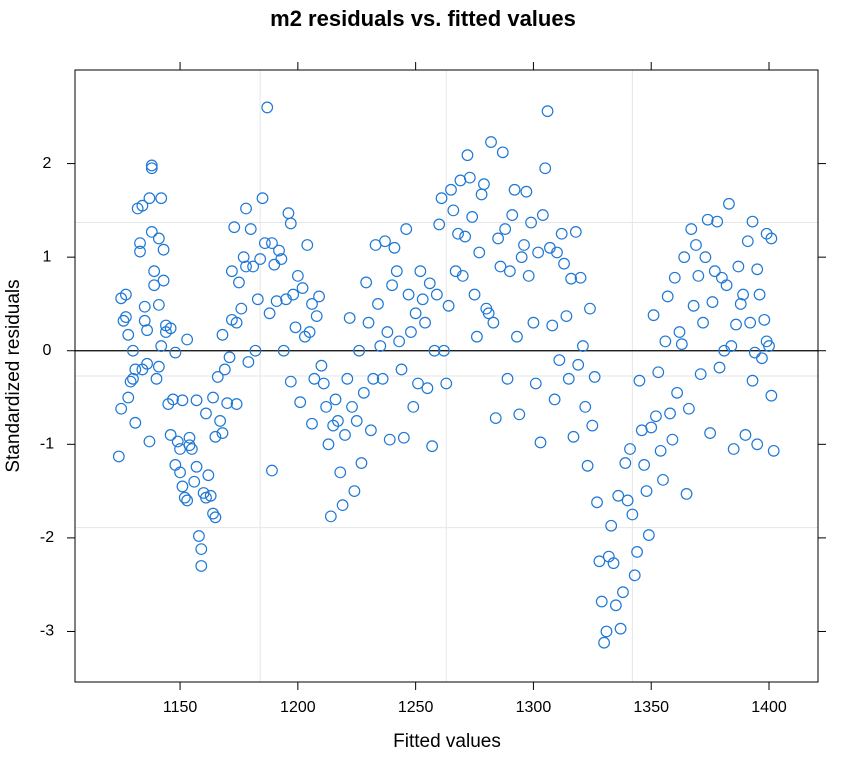  What do you see at coordinates (447, 741) in the screenshot?
I see `x-axis-label: Fitted values` at bounding box center [447, 741].